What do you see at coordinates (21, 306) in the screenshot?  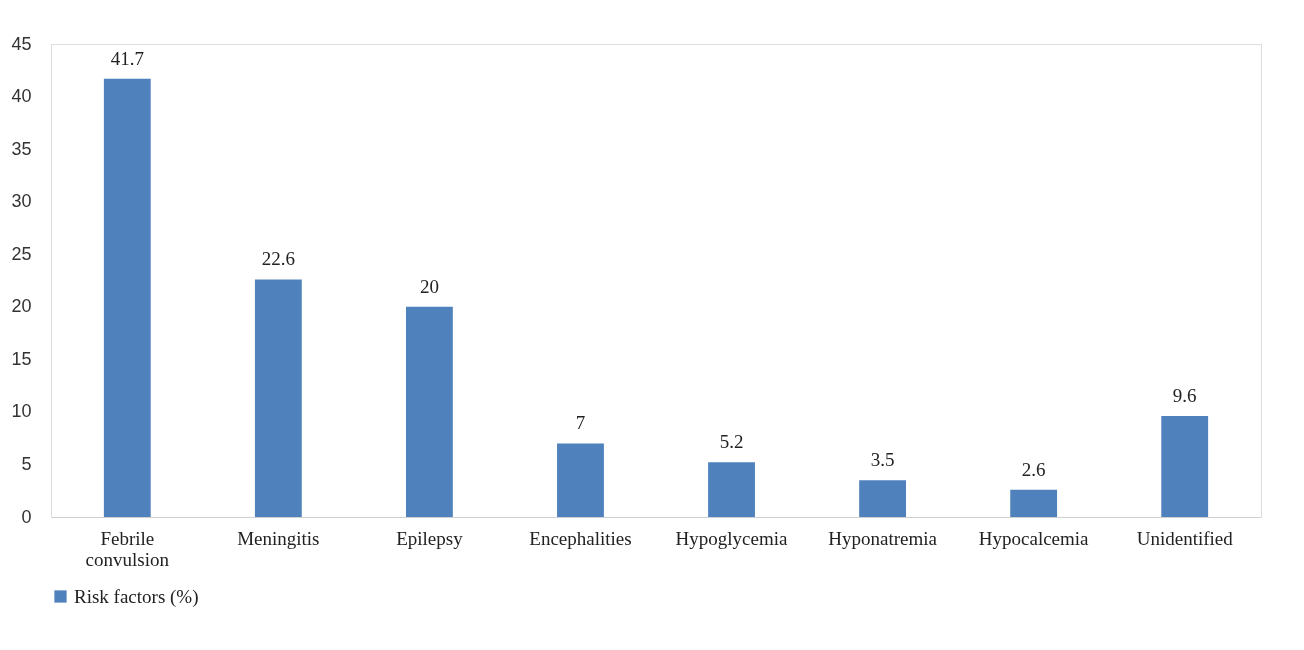 I see `y-tick-label: 20` at bounding box center [21, 306].